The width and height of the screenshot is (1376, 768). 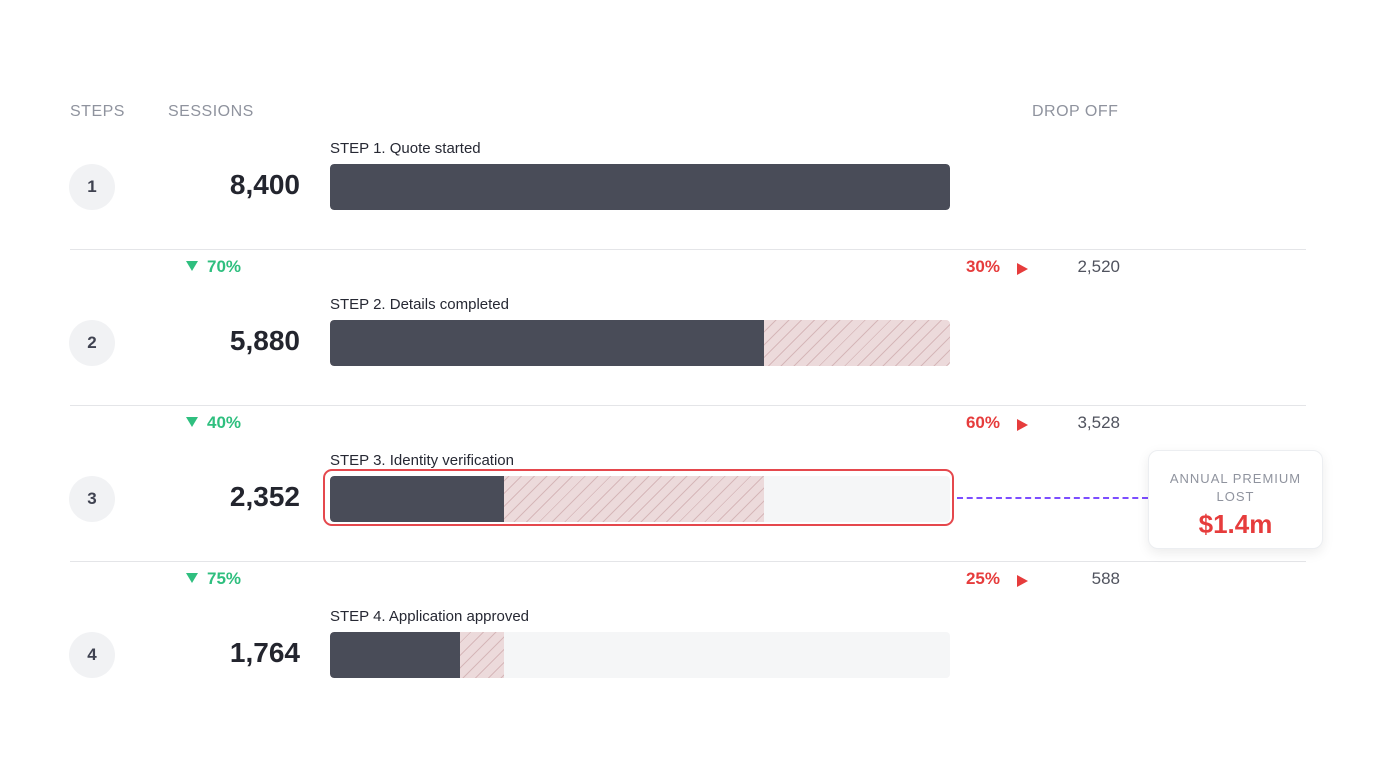 What do you see at coordinates (982, 422) in the screenshot?
I see `drop-off-percent: 60%` at bounding box center [982, 422].